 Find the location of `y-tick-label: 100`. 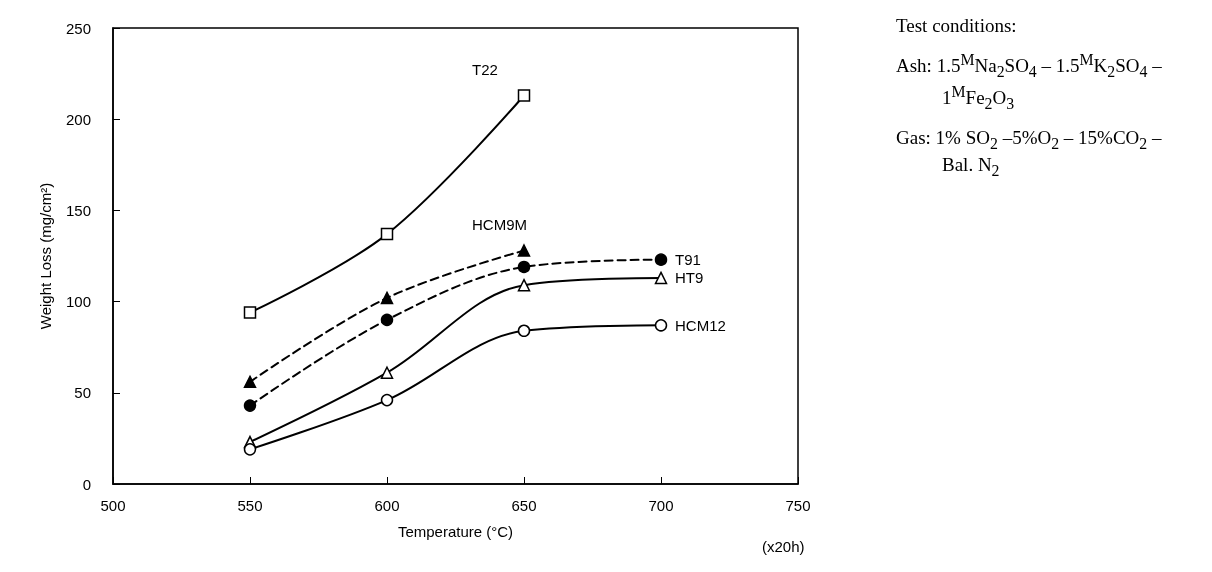

y-tick-label: 100 is located at coordinates (78, 302).